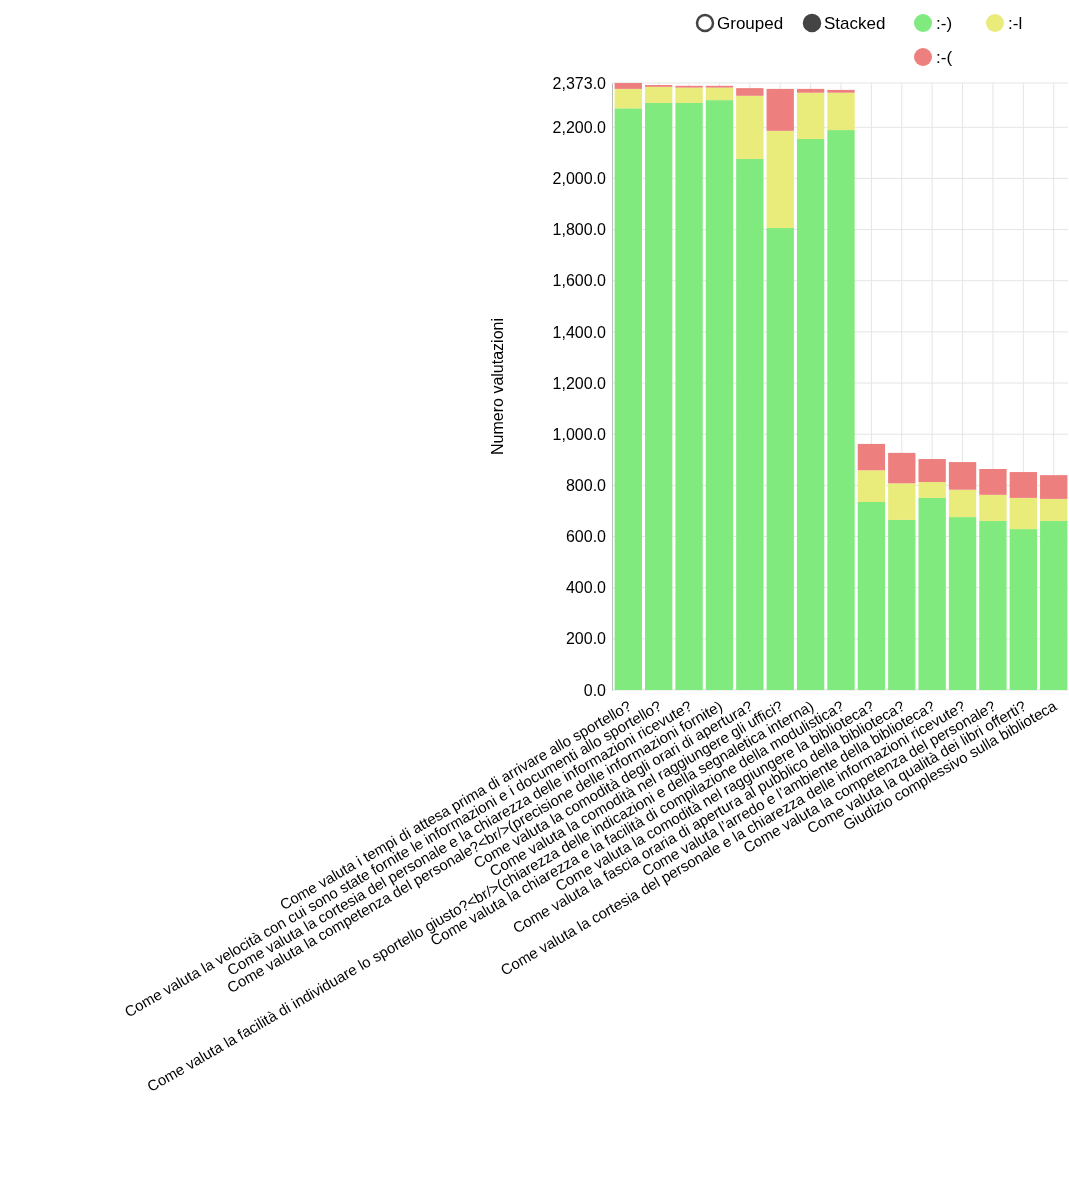  Describe the element at coordinates (595, 690) in the screenshot. I see `y-tick-label: 0.0` at that location.